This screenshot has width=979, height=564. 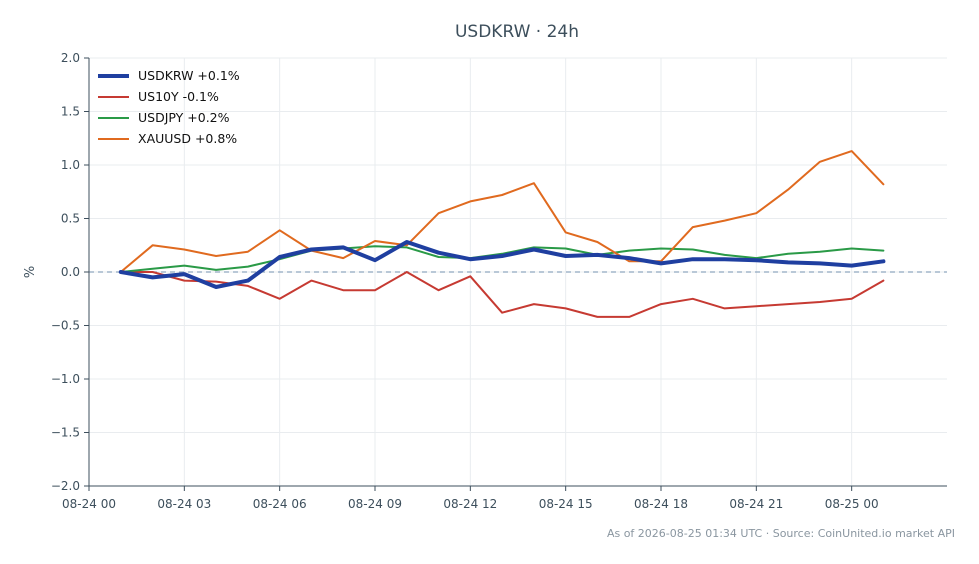 I want to click on legend-entry-label: US10Y -0.1%, so click(x=178, y=96).